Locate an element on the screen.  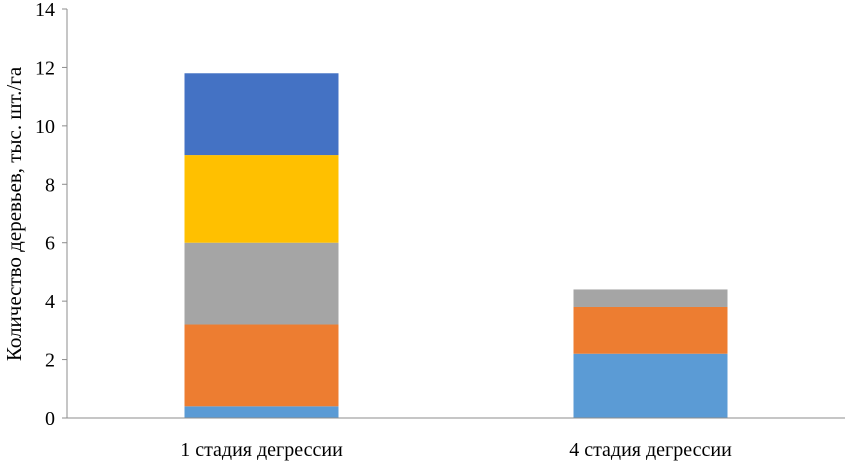
y-tick-label: 10 is located at coordinates (45, 127).